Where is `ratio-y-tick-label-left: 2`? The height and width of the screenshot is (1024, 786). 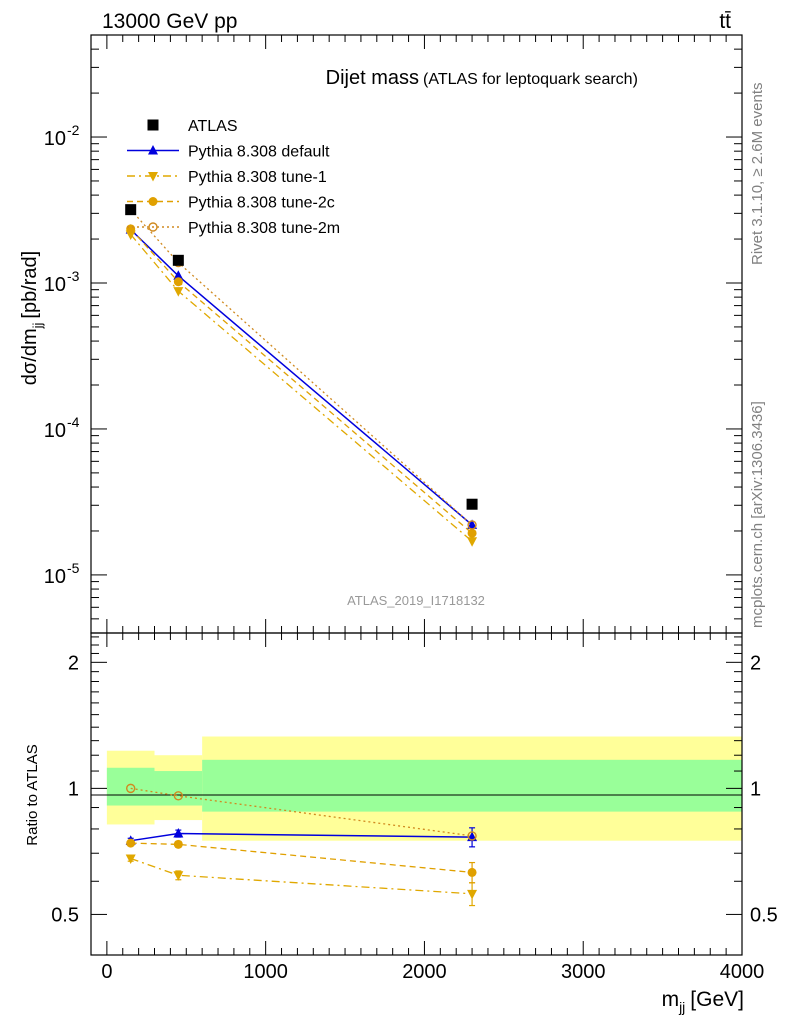 ratio-y-tick-label-left: 2 is located at coordinates (73, 663).